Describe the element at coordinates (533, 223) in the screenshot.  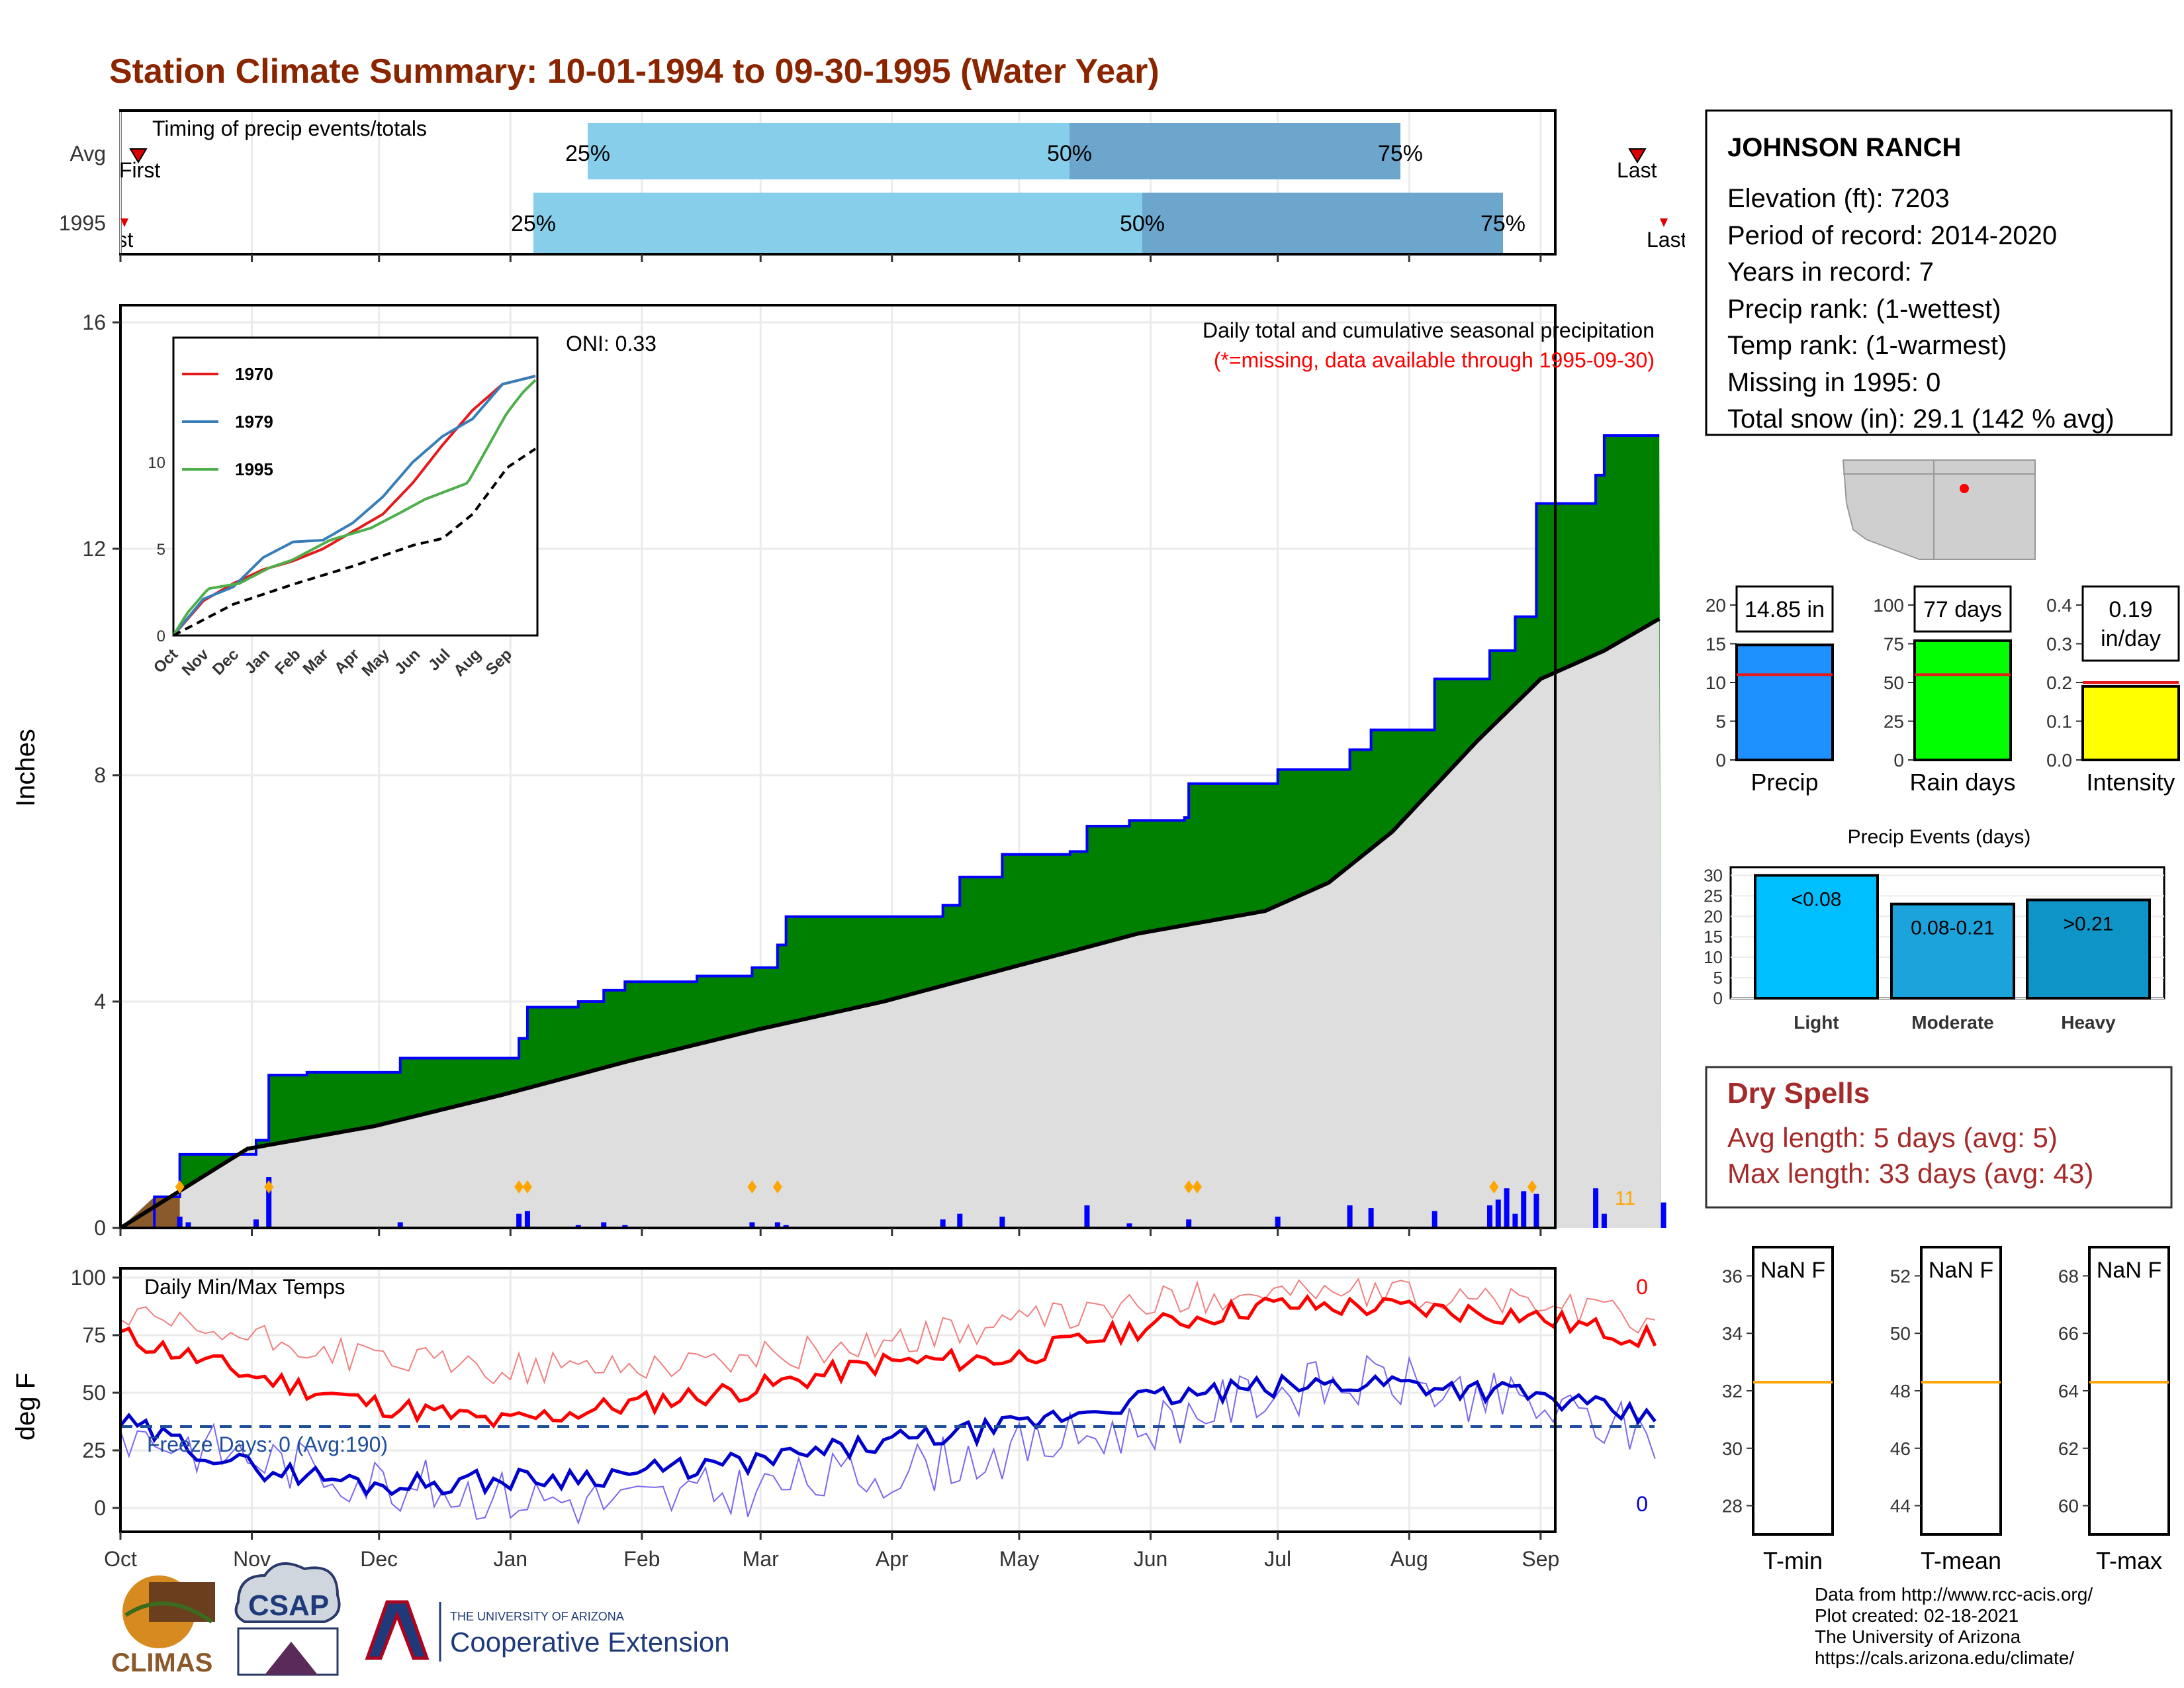
I see `timing-1995-p25: 25%` at that location.